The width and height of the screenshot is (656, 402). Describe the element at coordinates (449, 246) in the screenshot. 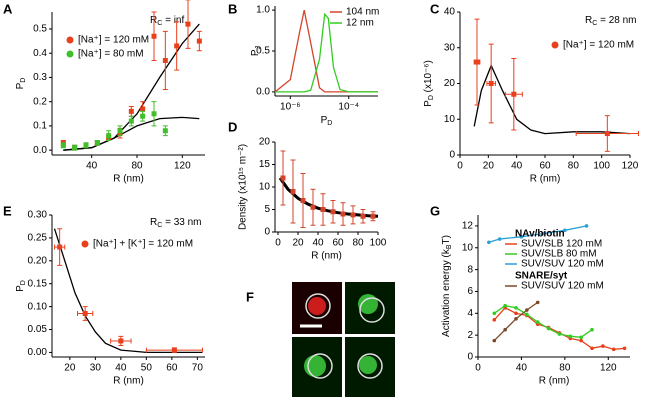

I see `y-axis-label-sub: B` at that location.